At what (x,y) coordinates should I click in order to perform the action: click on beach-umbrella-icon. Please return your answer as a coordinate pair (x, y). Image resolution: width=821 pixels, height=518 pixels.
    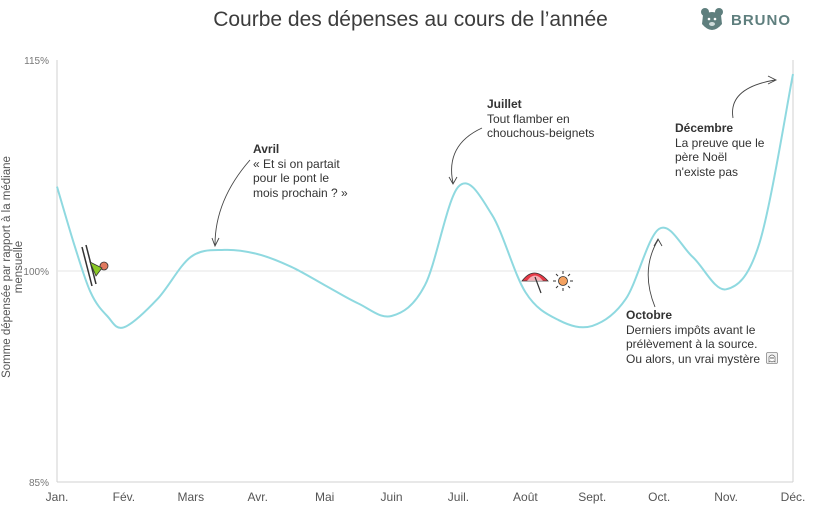
    Looking at the image, I should click on (535, 283).